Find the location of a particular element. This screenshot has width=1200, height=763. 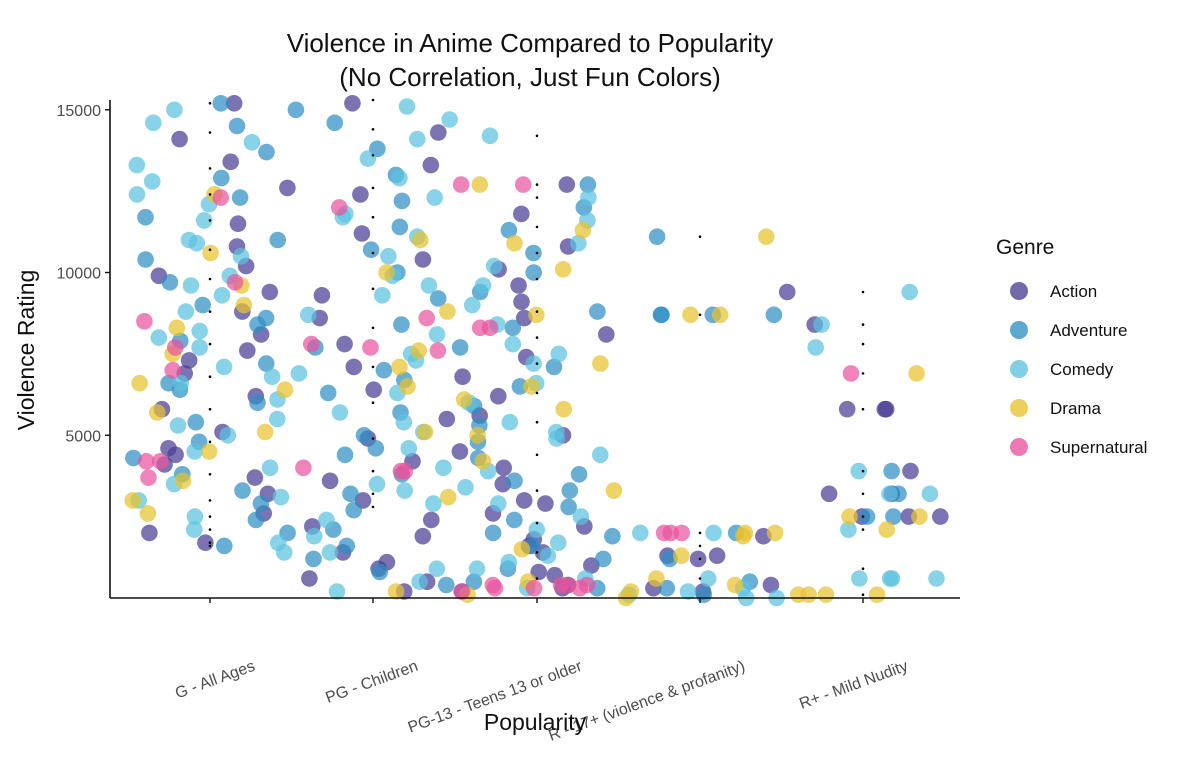

y-axis-ticks: 5000 10000 15000 is located at coordinates (83, 274).